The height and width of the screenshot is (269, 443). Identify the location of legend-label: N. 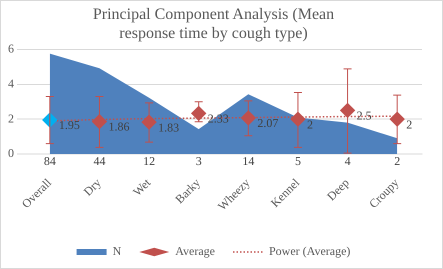
(117, 251).